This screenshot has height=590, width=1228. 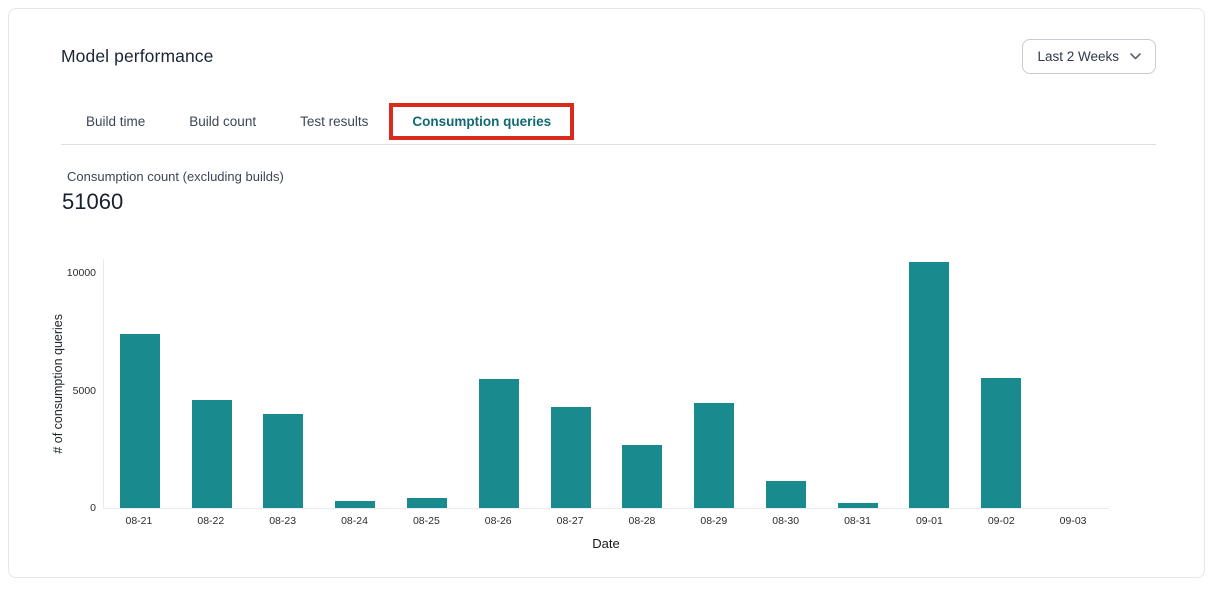 What do you see at coordinates (606, 56) in the screenshot?
I see `card-header: Model performance Last 2 Weeks` at bounding box center [606, 56].